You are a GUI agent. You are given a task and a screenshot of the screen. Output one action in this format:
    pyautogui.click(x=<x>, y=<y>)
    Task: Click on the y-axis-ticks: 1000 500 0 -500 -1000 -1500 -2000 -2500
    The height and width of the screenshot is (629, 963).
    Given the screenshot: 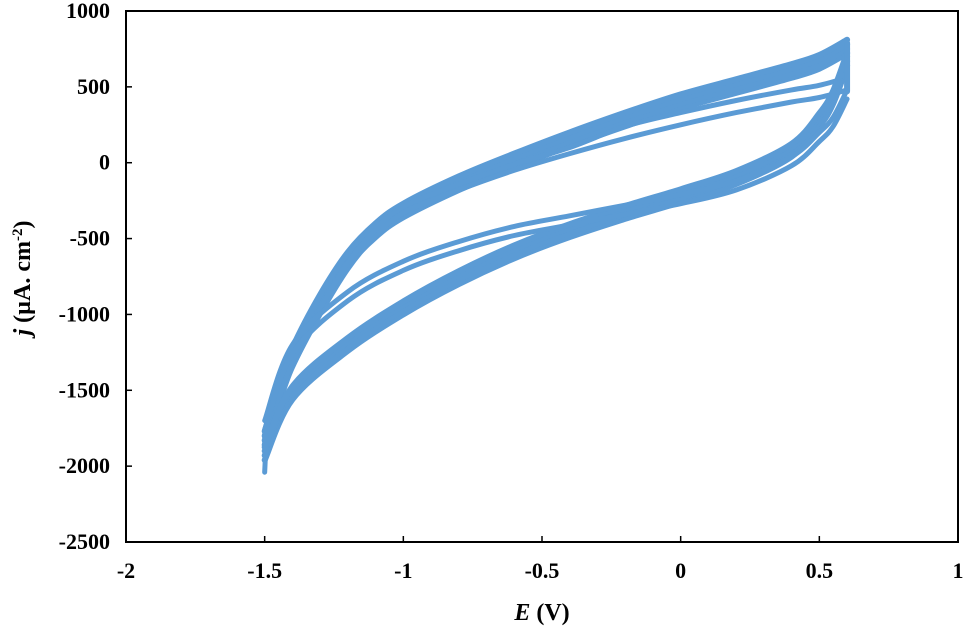 What is the action you would take?
    pyautogui.click(x=95, y=277)
    